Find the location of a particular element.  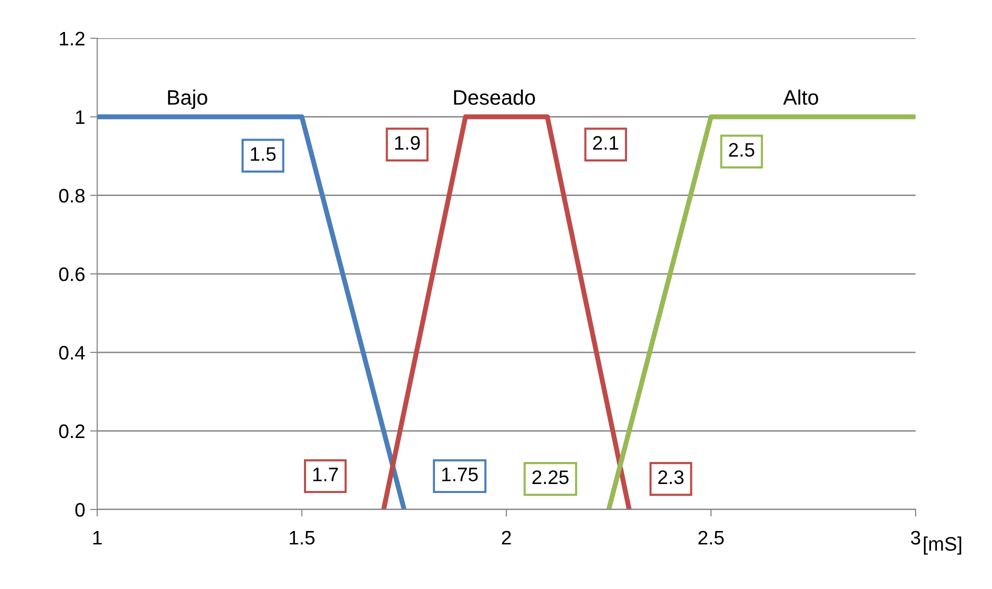

y-tick-label: 0.4 is located at coordinates (72, 353).